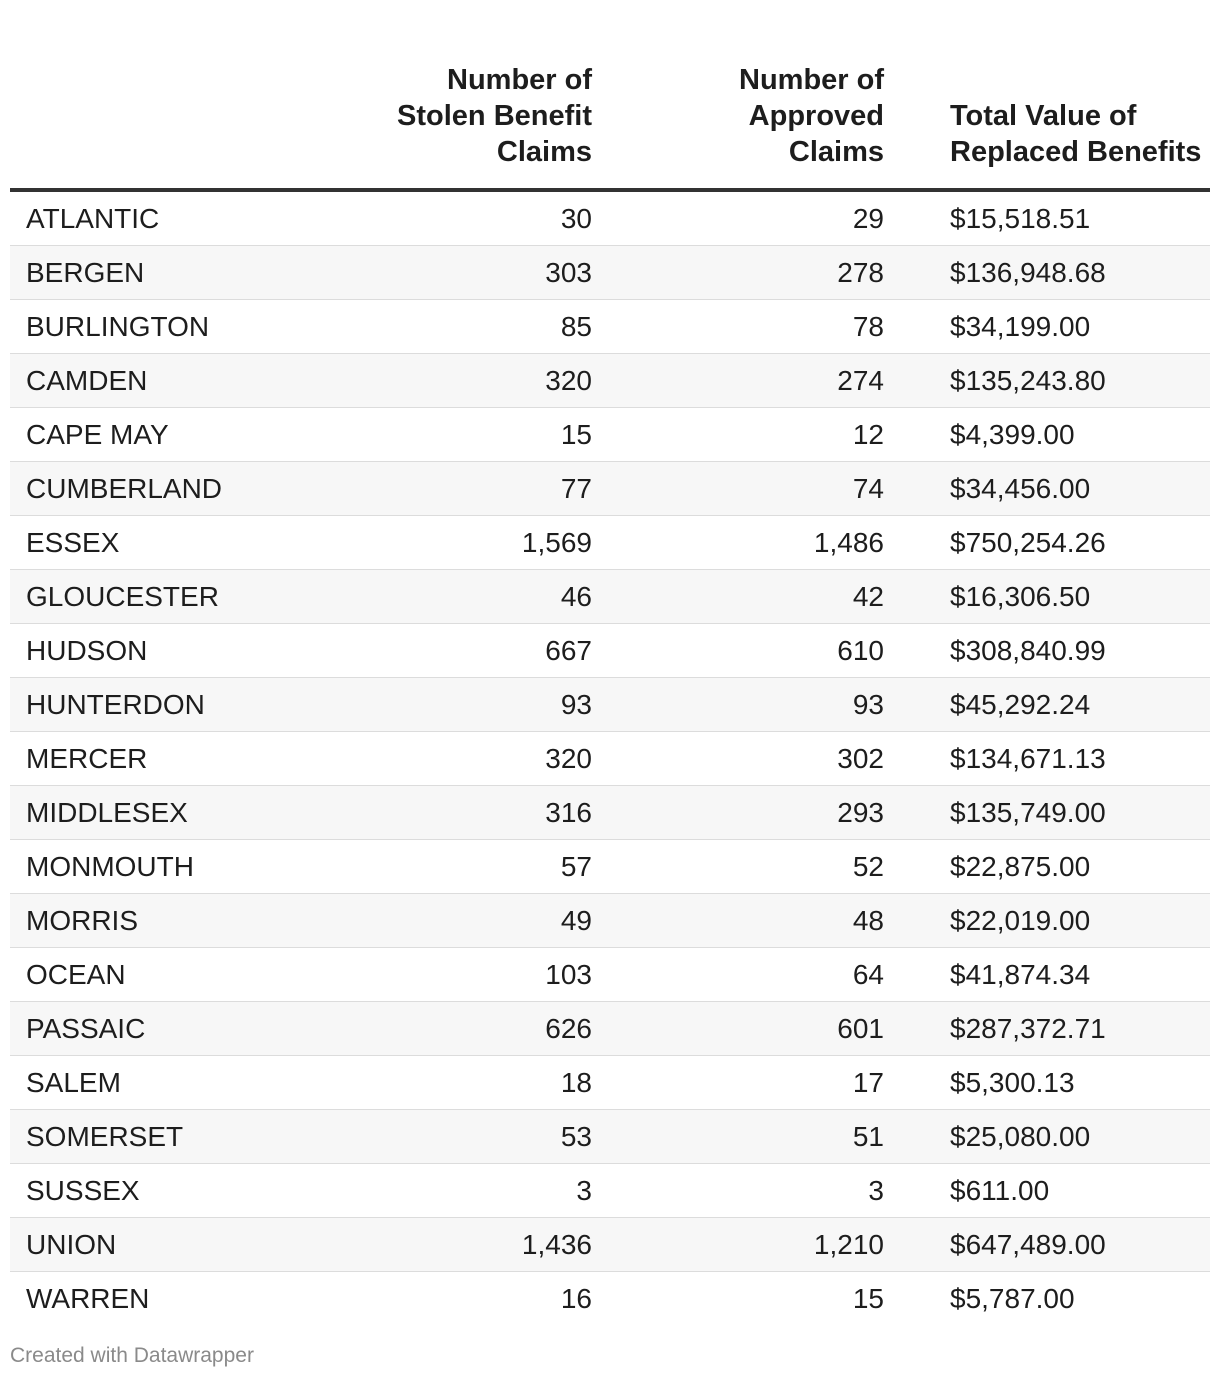 The image size is (1220, 1382). What do you see at coordinates (1047, 96) in the screenshot?
I see `header-replaced-value: Total Value of Replaced Benefits` at bounding box center [1047, 96].